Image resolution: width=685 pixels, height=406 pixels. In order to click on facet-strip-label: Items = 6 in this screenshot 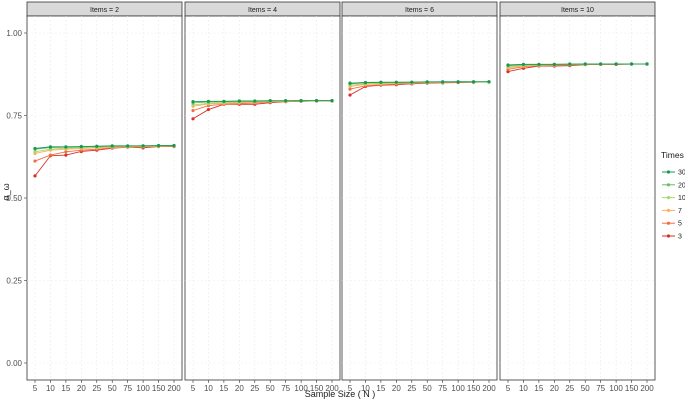, I will do `click(419, 10)`.